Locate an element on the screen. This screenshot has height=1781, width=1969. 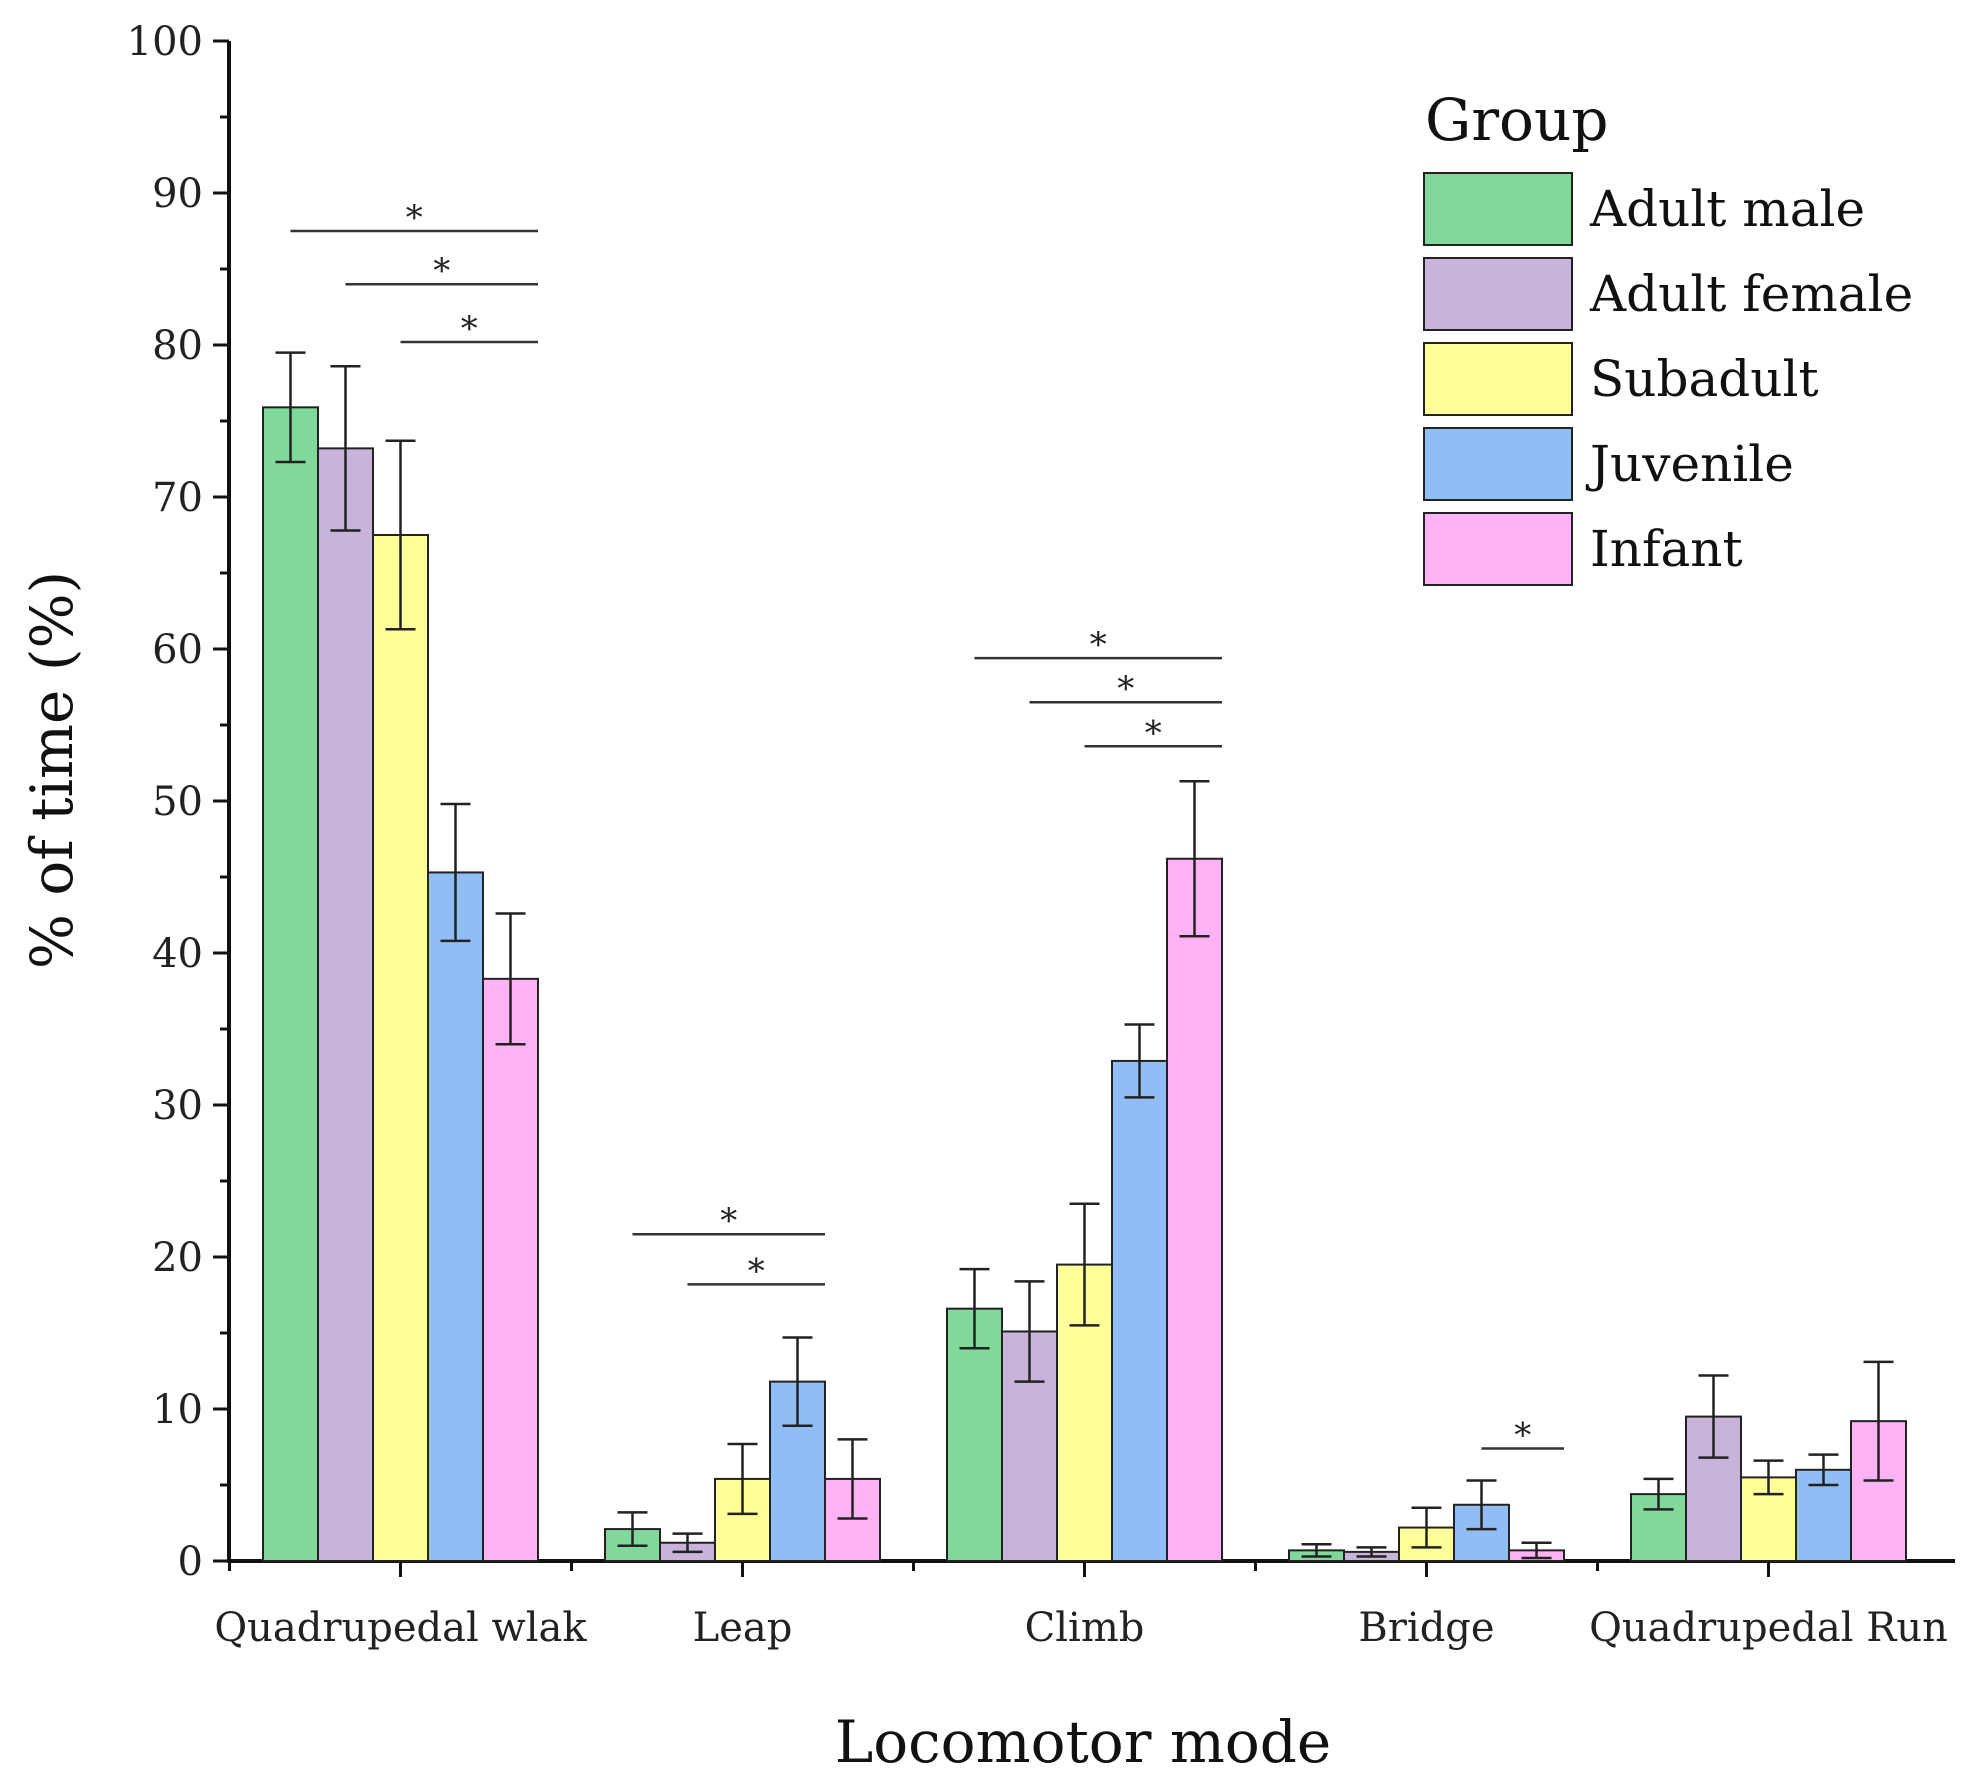
legend-item: Adult male is located at coordinates (1644, 209).